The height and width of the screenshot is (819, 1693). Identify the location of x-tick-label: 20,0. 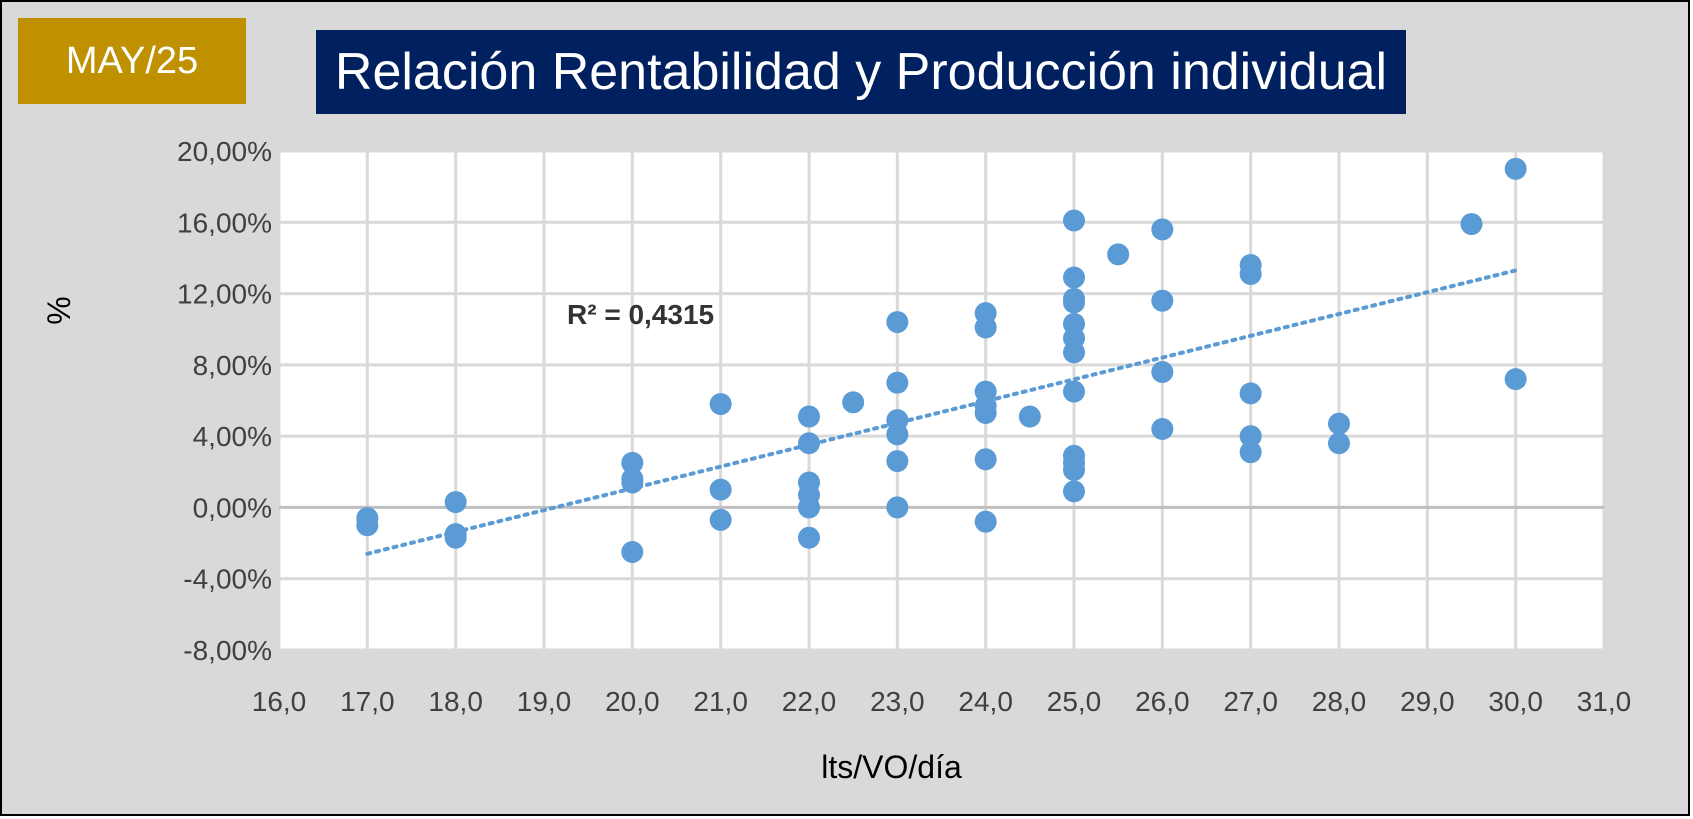
(632, 701).